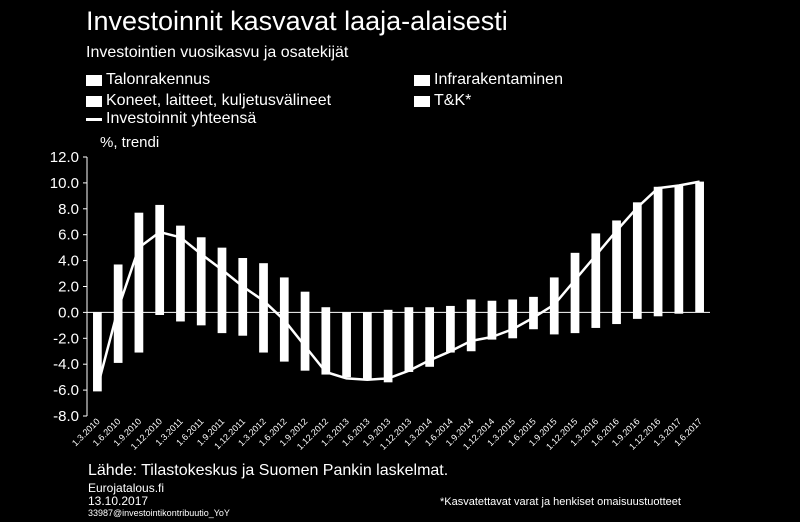  What do you see at coordinates (158, 79) in the screenshot?
I see `legend-label: Talonrakennus` at bounding box center [158, 79].